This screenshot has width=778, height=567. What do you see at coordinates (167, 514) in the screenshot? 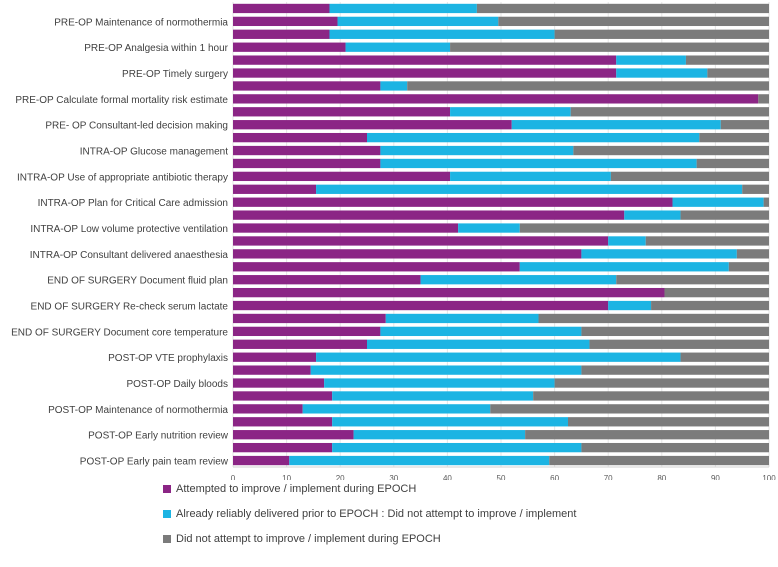
I see `legend-swatch-already-delivered` at bounding box center [167, 514].